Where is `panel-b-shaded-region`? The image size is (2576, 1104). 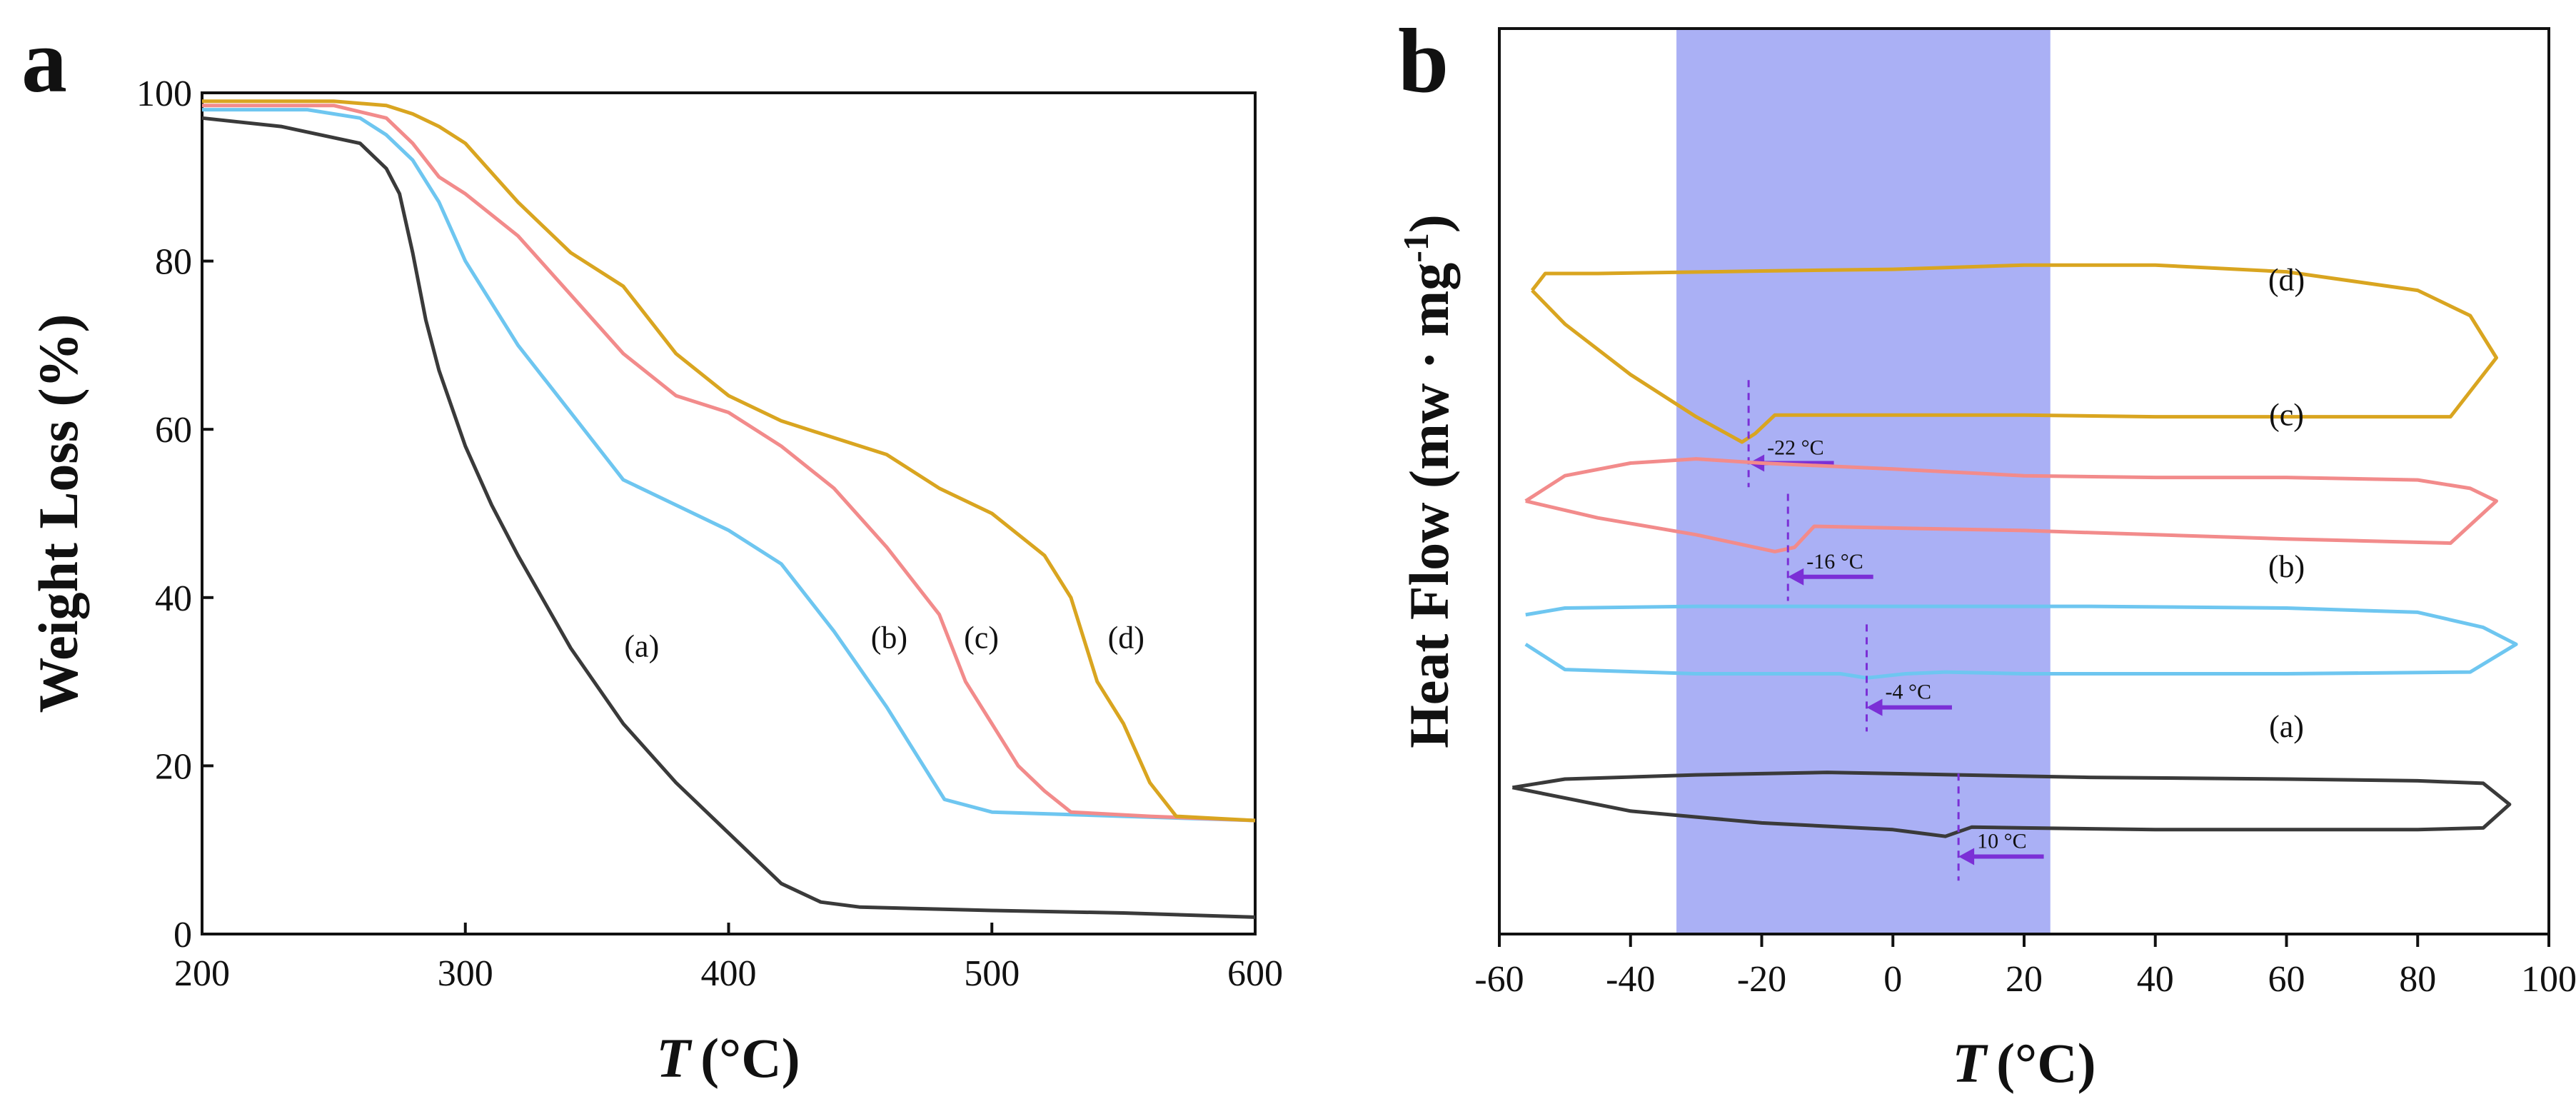
panel-b-shaded-region is located at coordinates (1864, 481).